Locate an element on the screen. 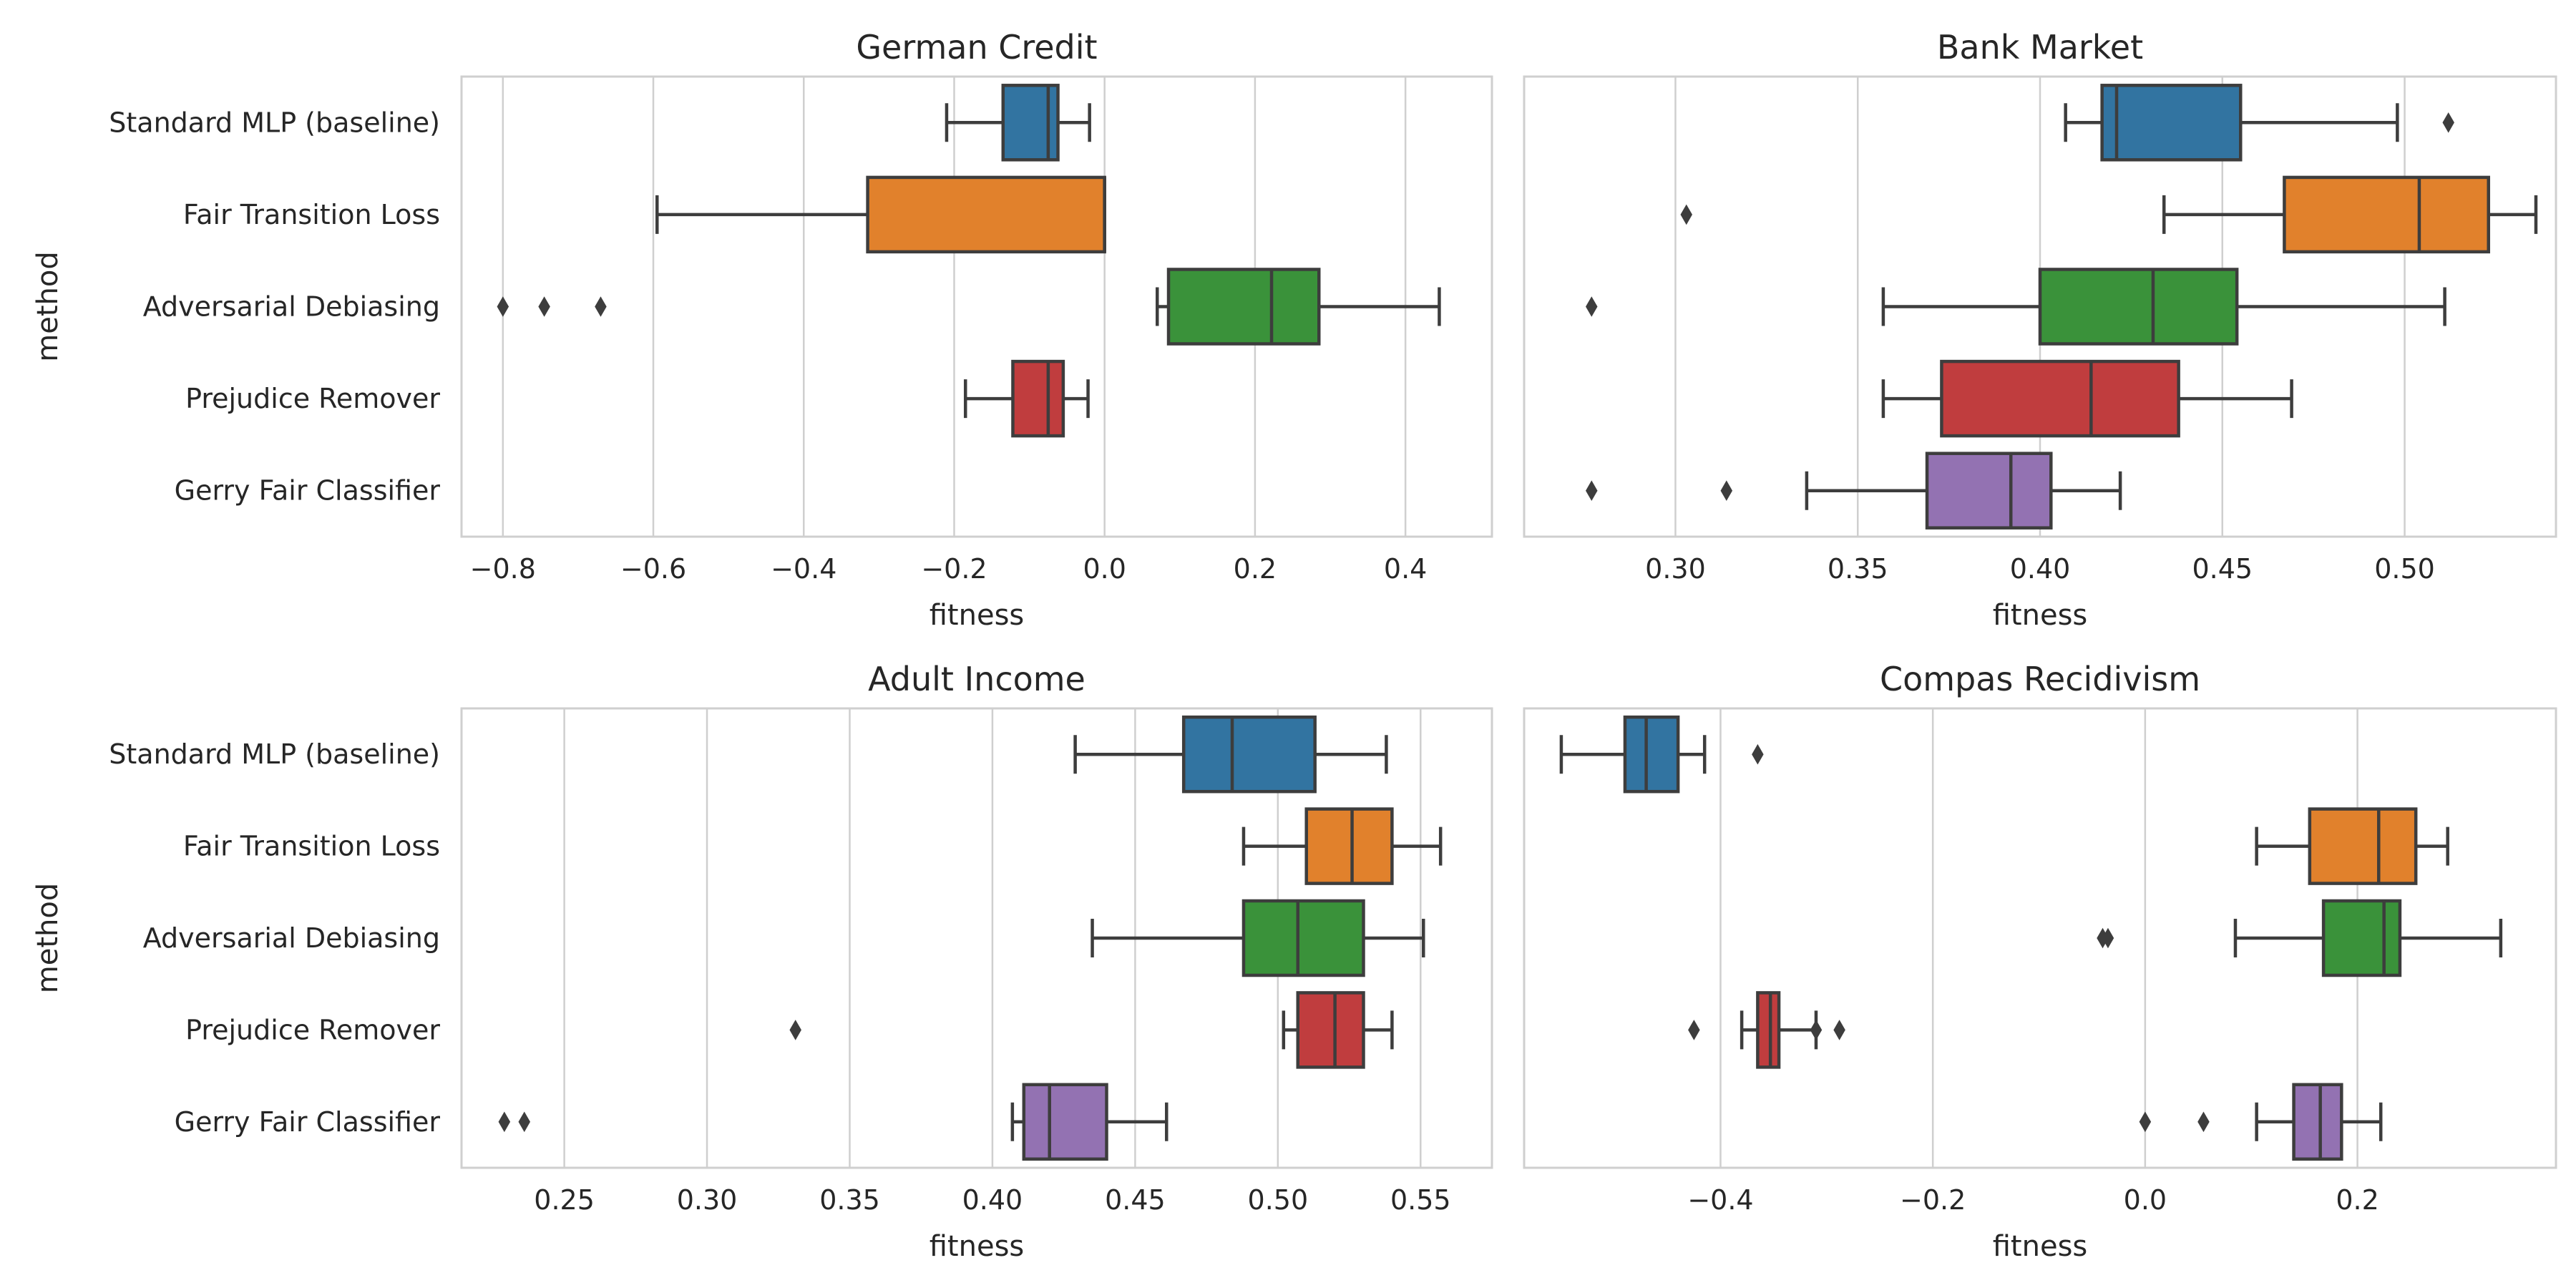  chart-title: Adult Income is located at coordinates (976, 679).